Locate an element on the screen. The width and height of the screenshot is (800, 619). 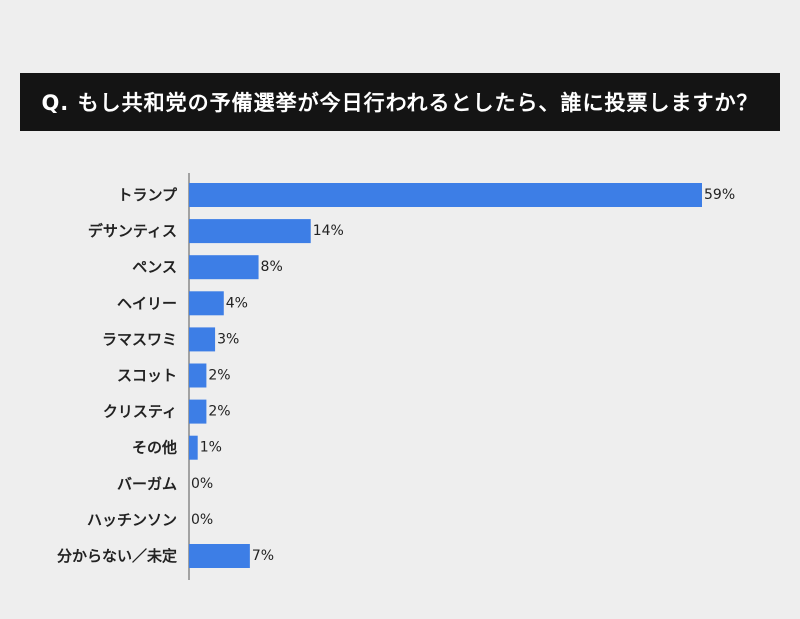
category-label-4: ラマスワミ is located at coordinates (139, 339).